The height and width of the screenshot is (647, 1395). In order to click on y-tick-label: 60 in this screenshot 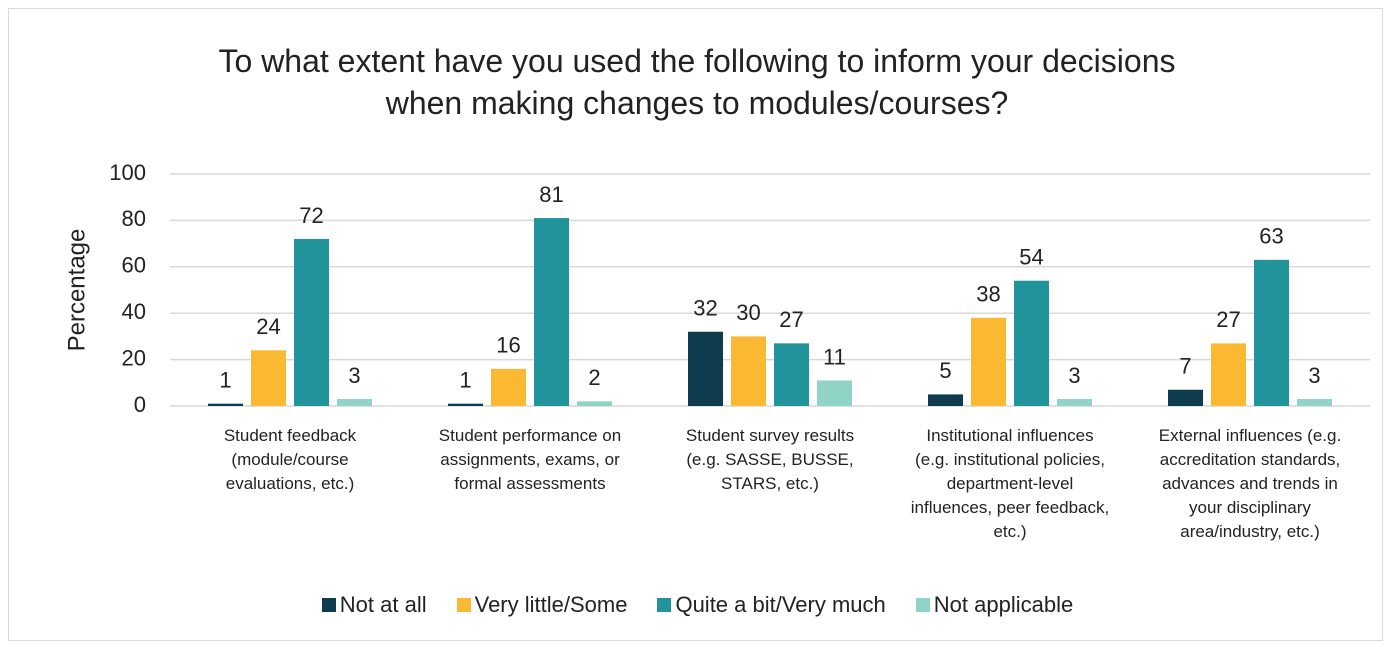, I will do `click(134, 265)`.